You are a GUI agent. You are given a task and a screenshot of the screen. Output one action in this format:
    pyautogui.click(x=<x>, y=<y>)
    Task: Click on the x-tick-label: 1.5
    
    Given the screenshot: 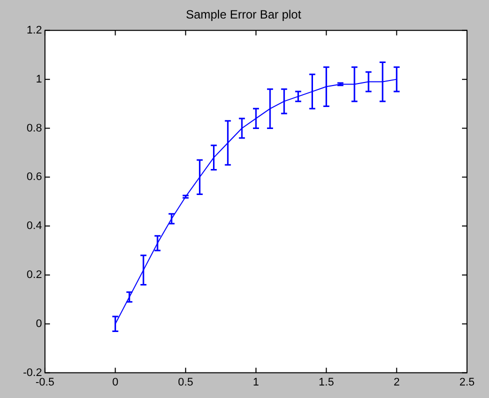 What is the action you would take?
    pyautogui.click(x=326, y=382)
    